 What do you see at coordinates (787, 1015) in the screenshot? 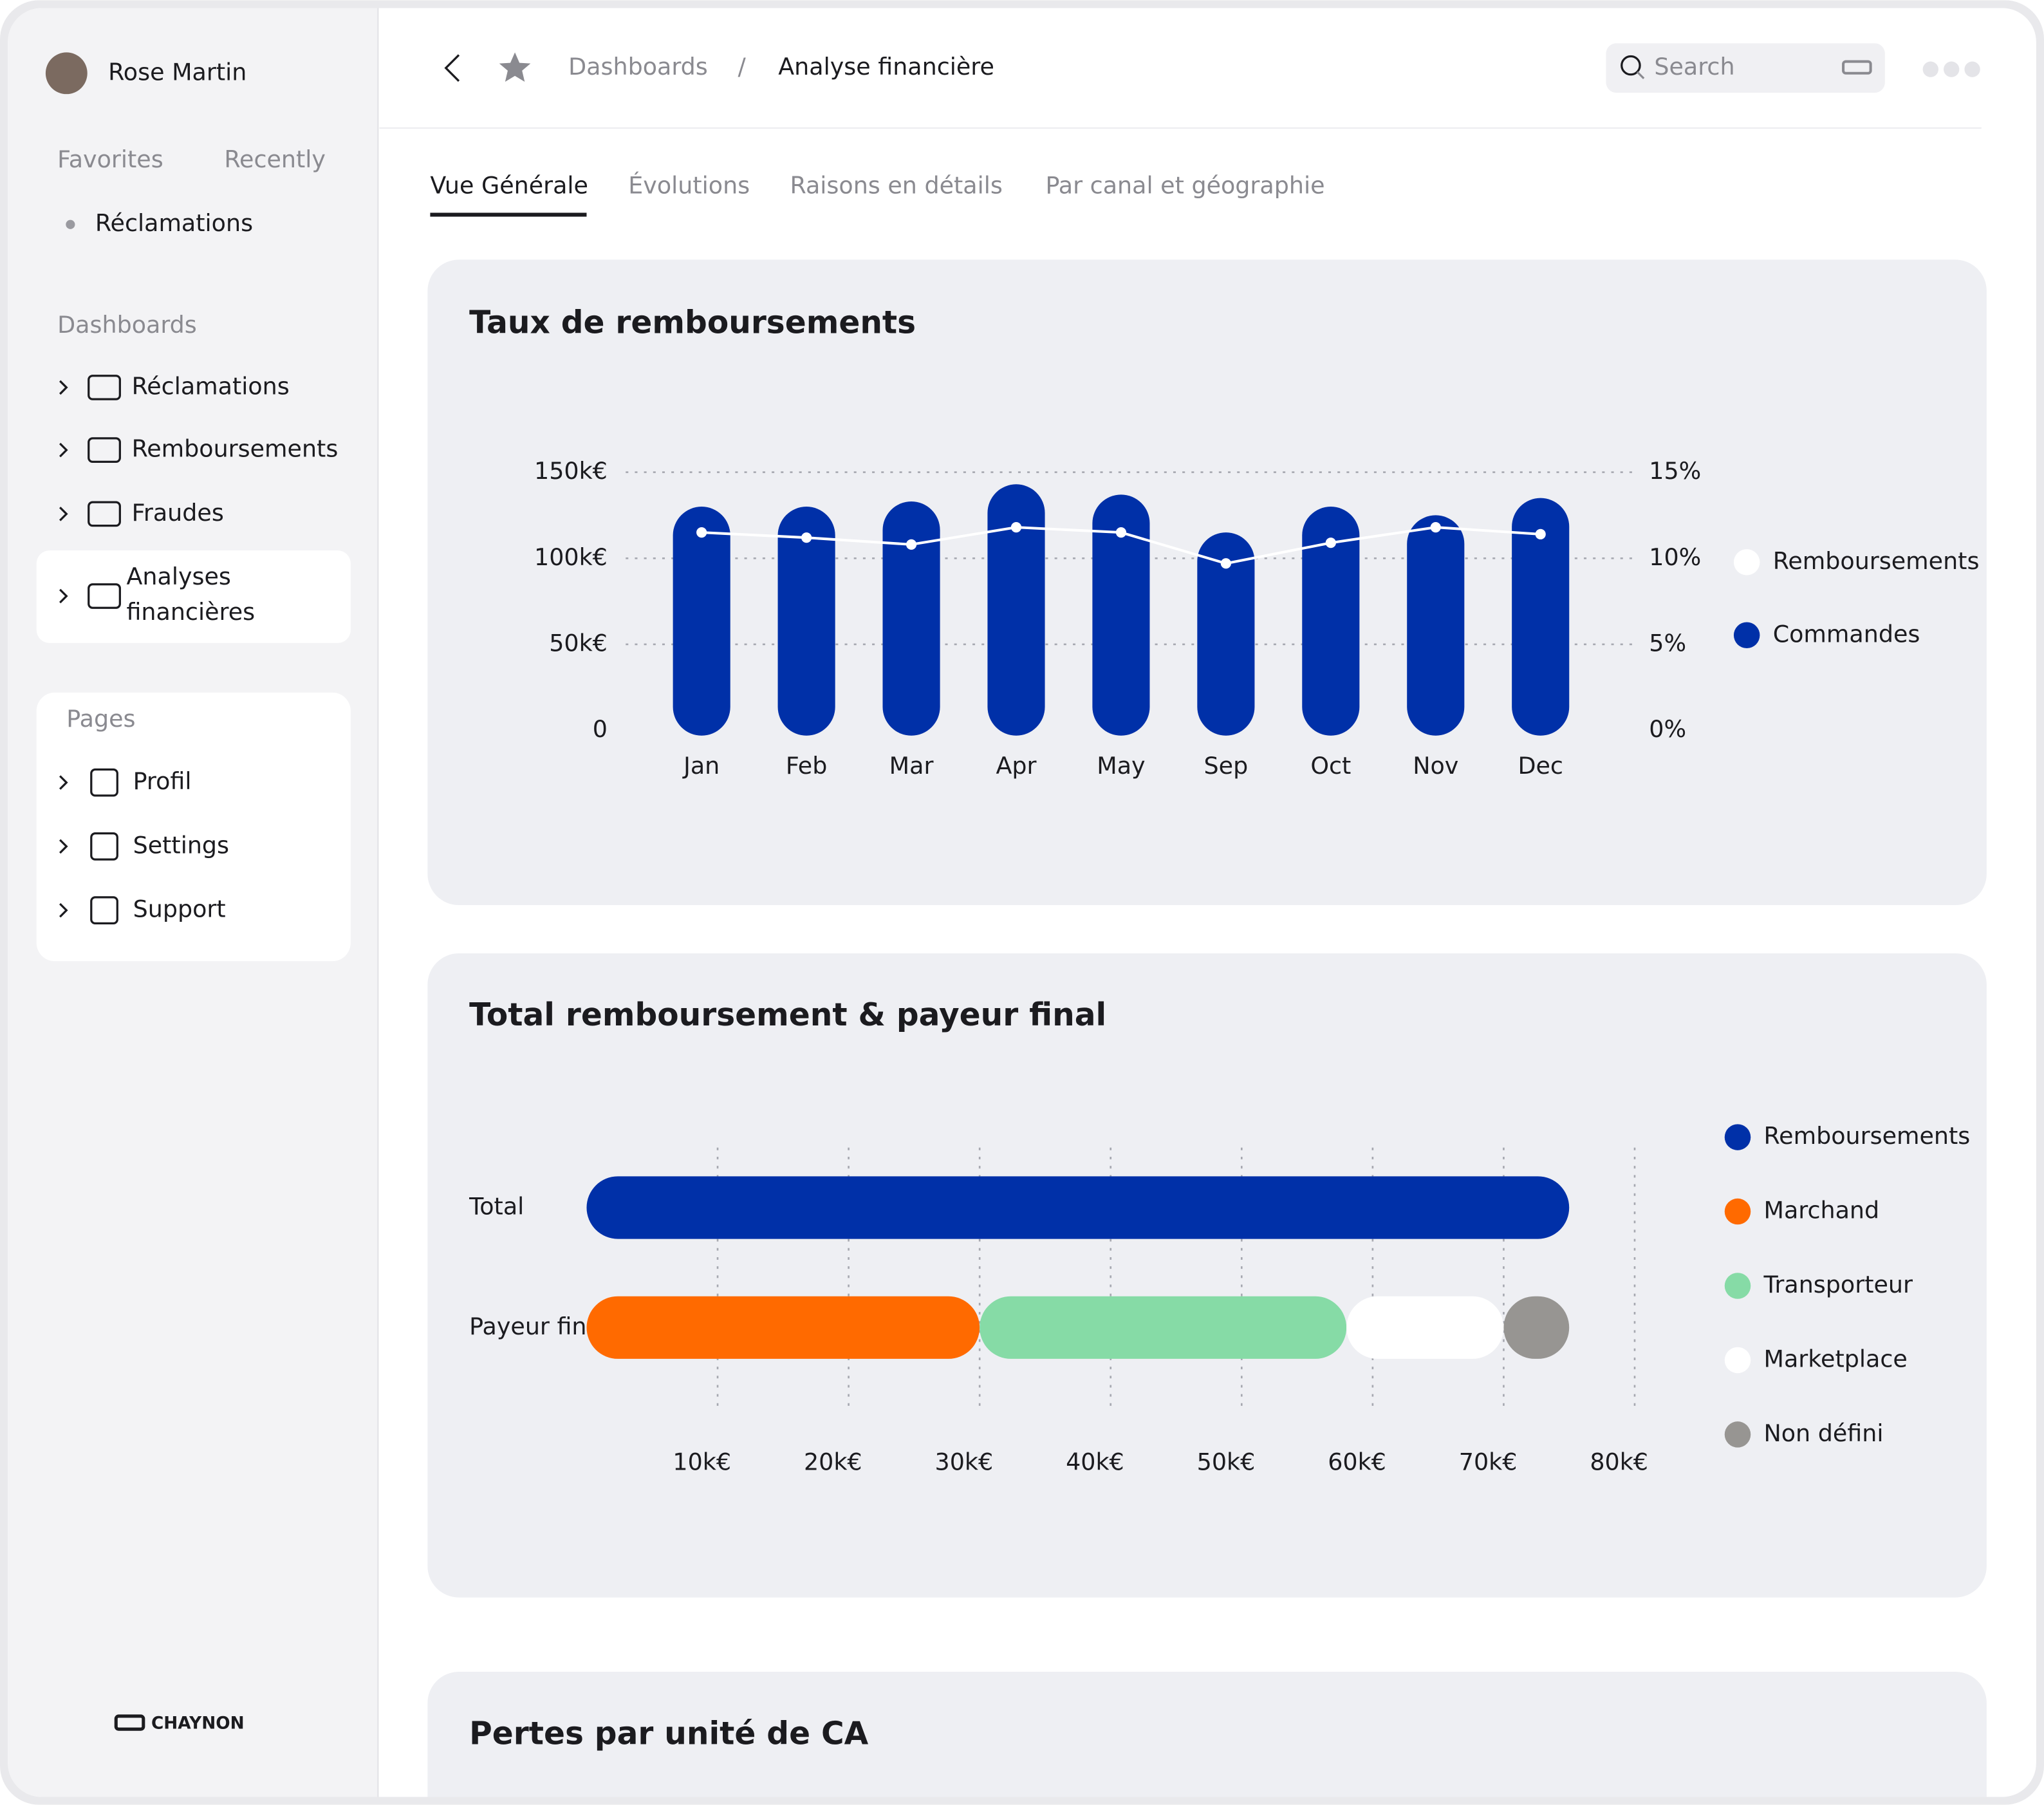
I see `card-title: Total remboursement & payeur final` at bounding box center [787, 1015].